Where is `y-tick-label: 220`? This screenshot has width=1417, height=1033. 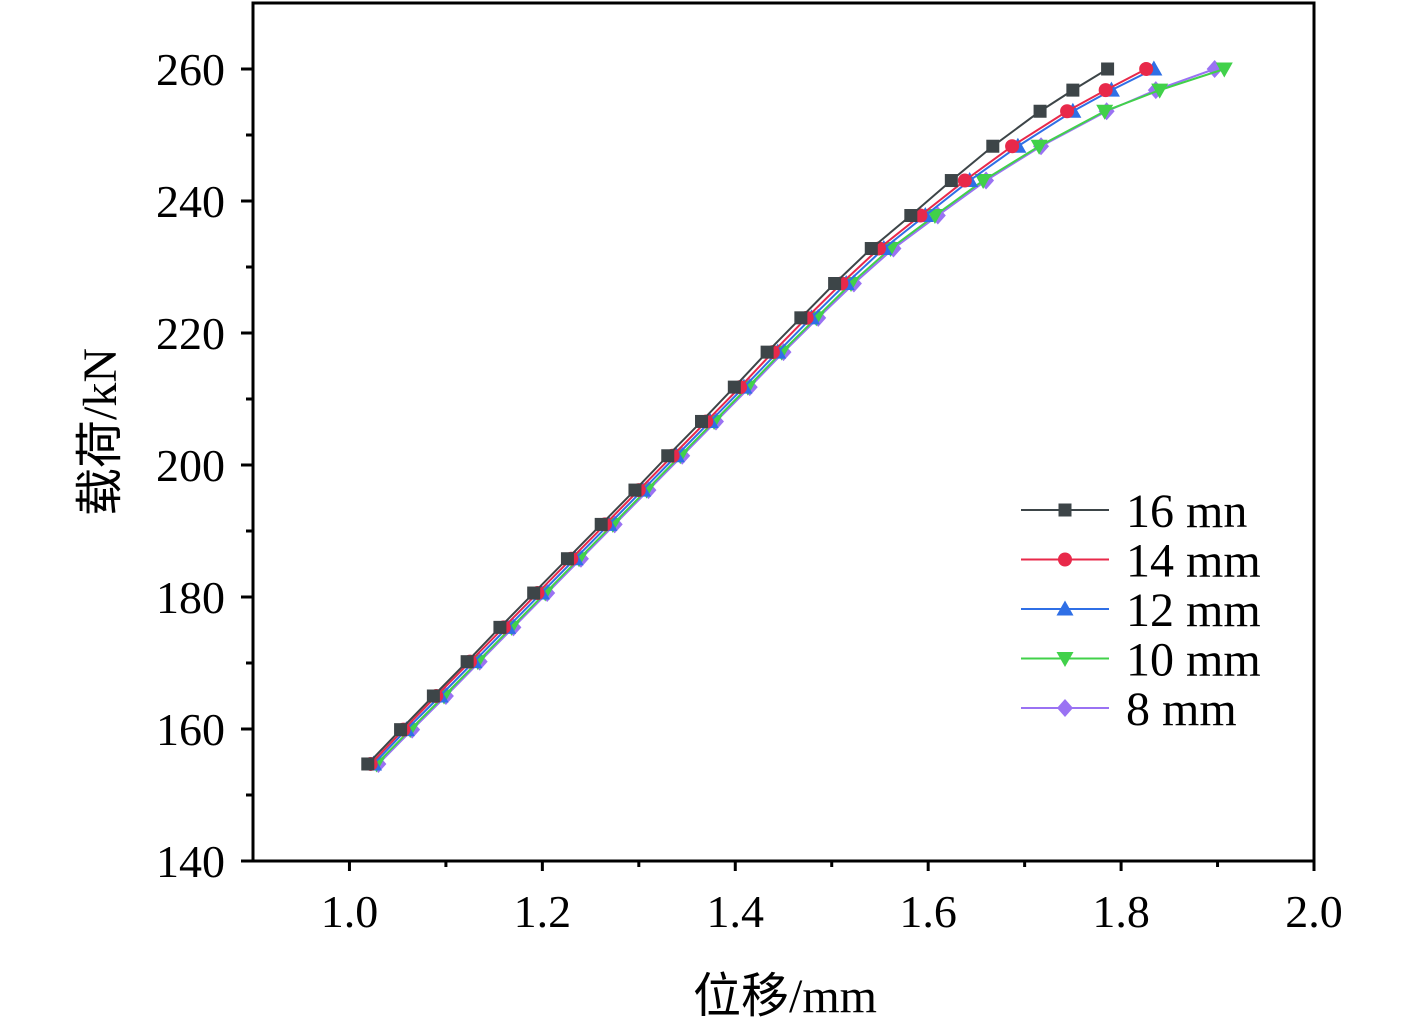 y-tick-label: 220 is located at coordinates (190, 333).